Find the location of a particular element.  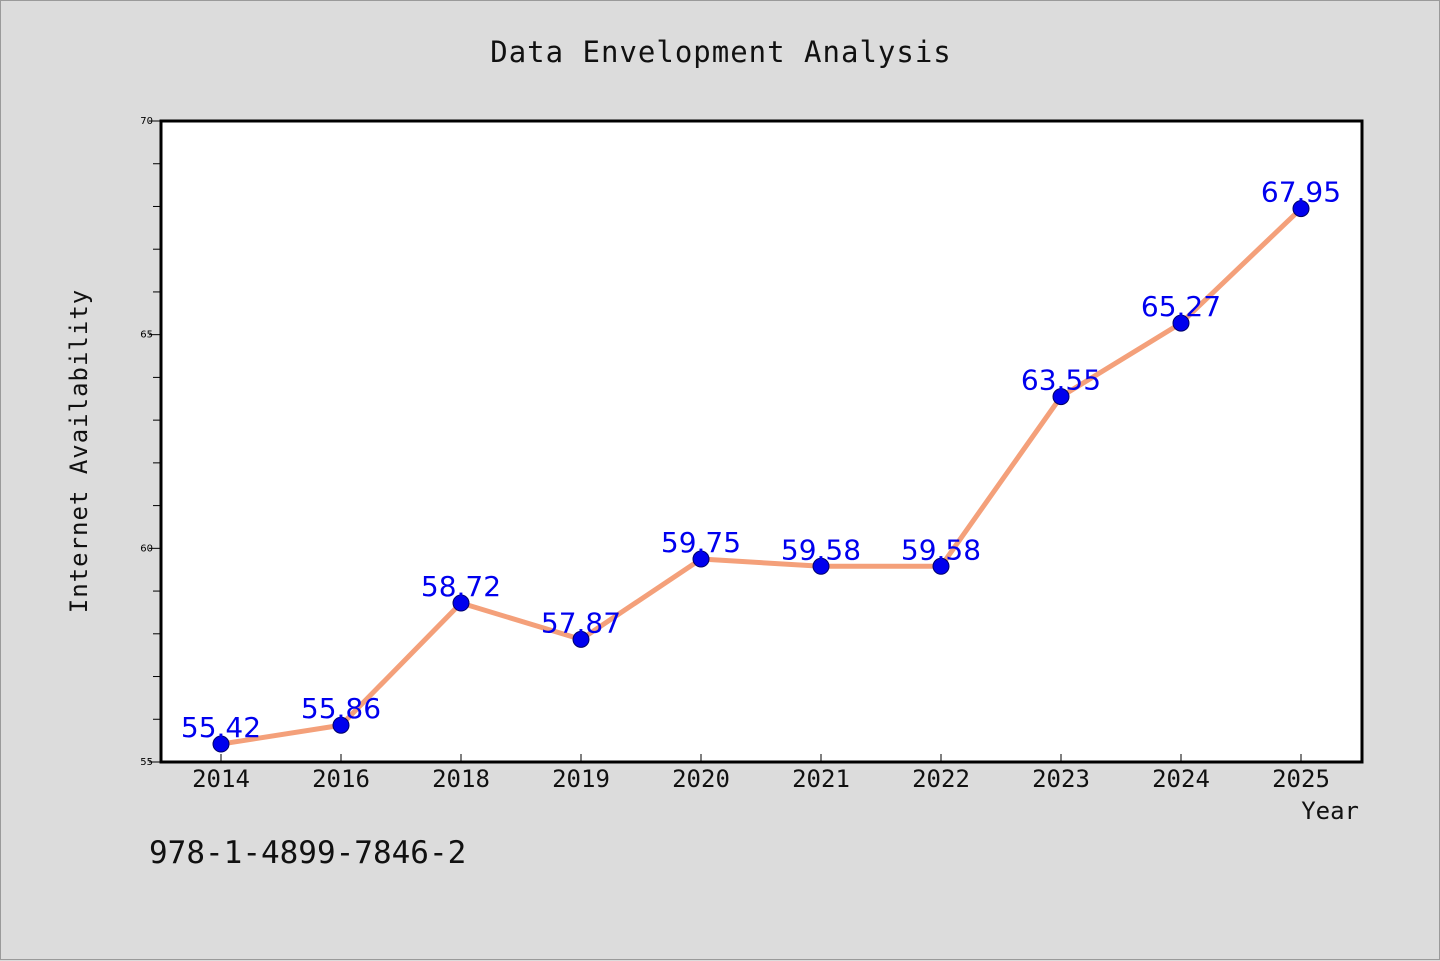

x-axis-label: Year is located at coordinates (1330, 811).